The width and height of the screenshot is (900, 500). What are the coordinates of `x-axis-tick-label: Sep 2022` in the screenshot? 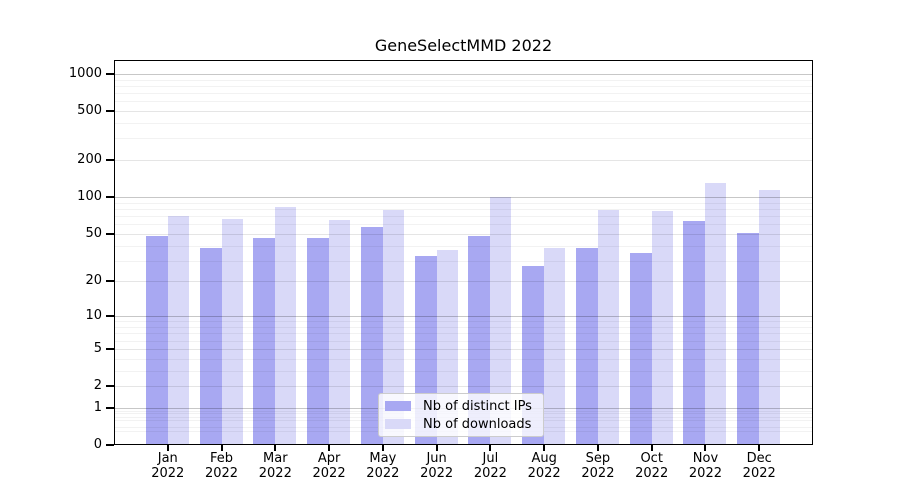 It's located at (598, 466).